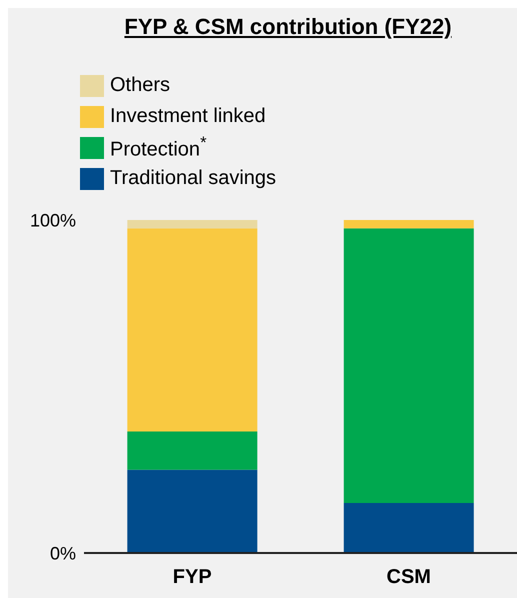  What do you see at coordinates (193, 178) in the screenshot?
I see `legend-label: Traditional savings` at bounding box center [193, 178].